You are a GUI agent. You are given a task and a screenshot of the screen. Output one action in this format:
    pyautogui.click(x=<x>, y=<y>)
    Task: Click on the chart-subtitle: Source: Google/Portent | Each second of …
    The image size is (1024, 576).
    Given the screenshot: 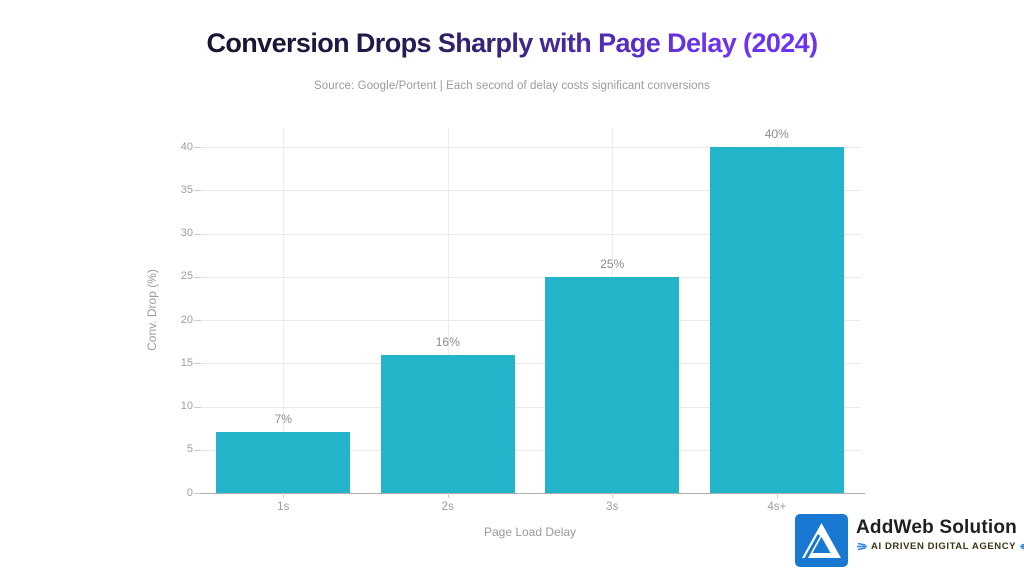 What is the action you would take?
    pyautogui.click(x=512, y=86)
    